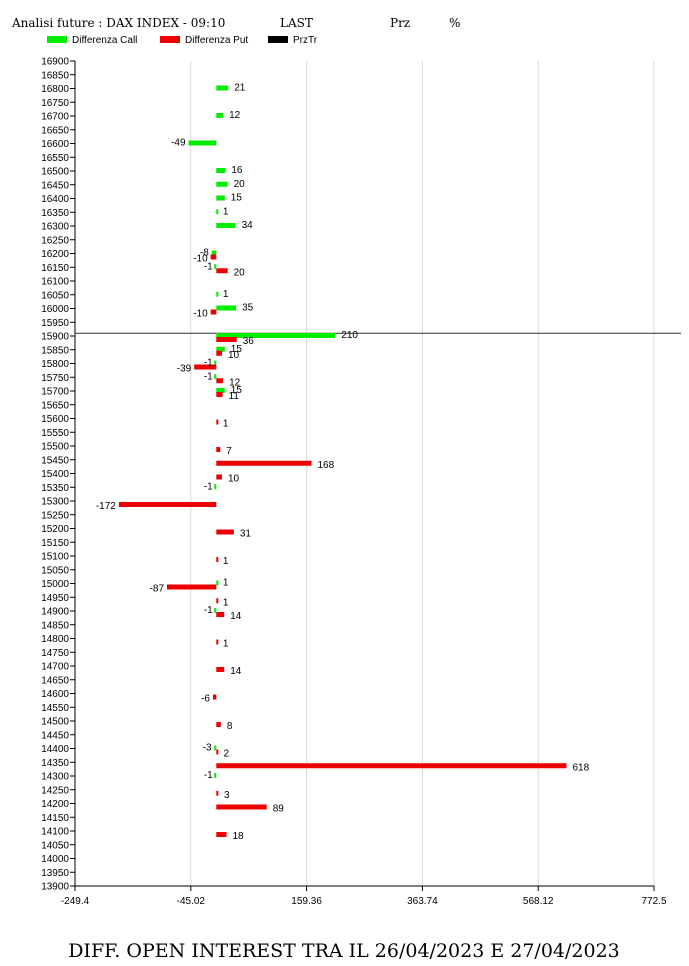 The height and width of the screenshot is (966, 689). I want to click on call-value-label: 21, so click(240, 88).